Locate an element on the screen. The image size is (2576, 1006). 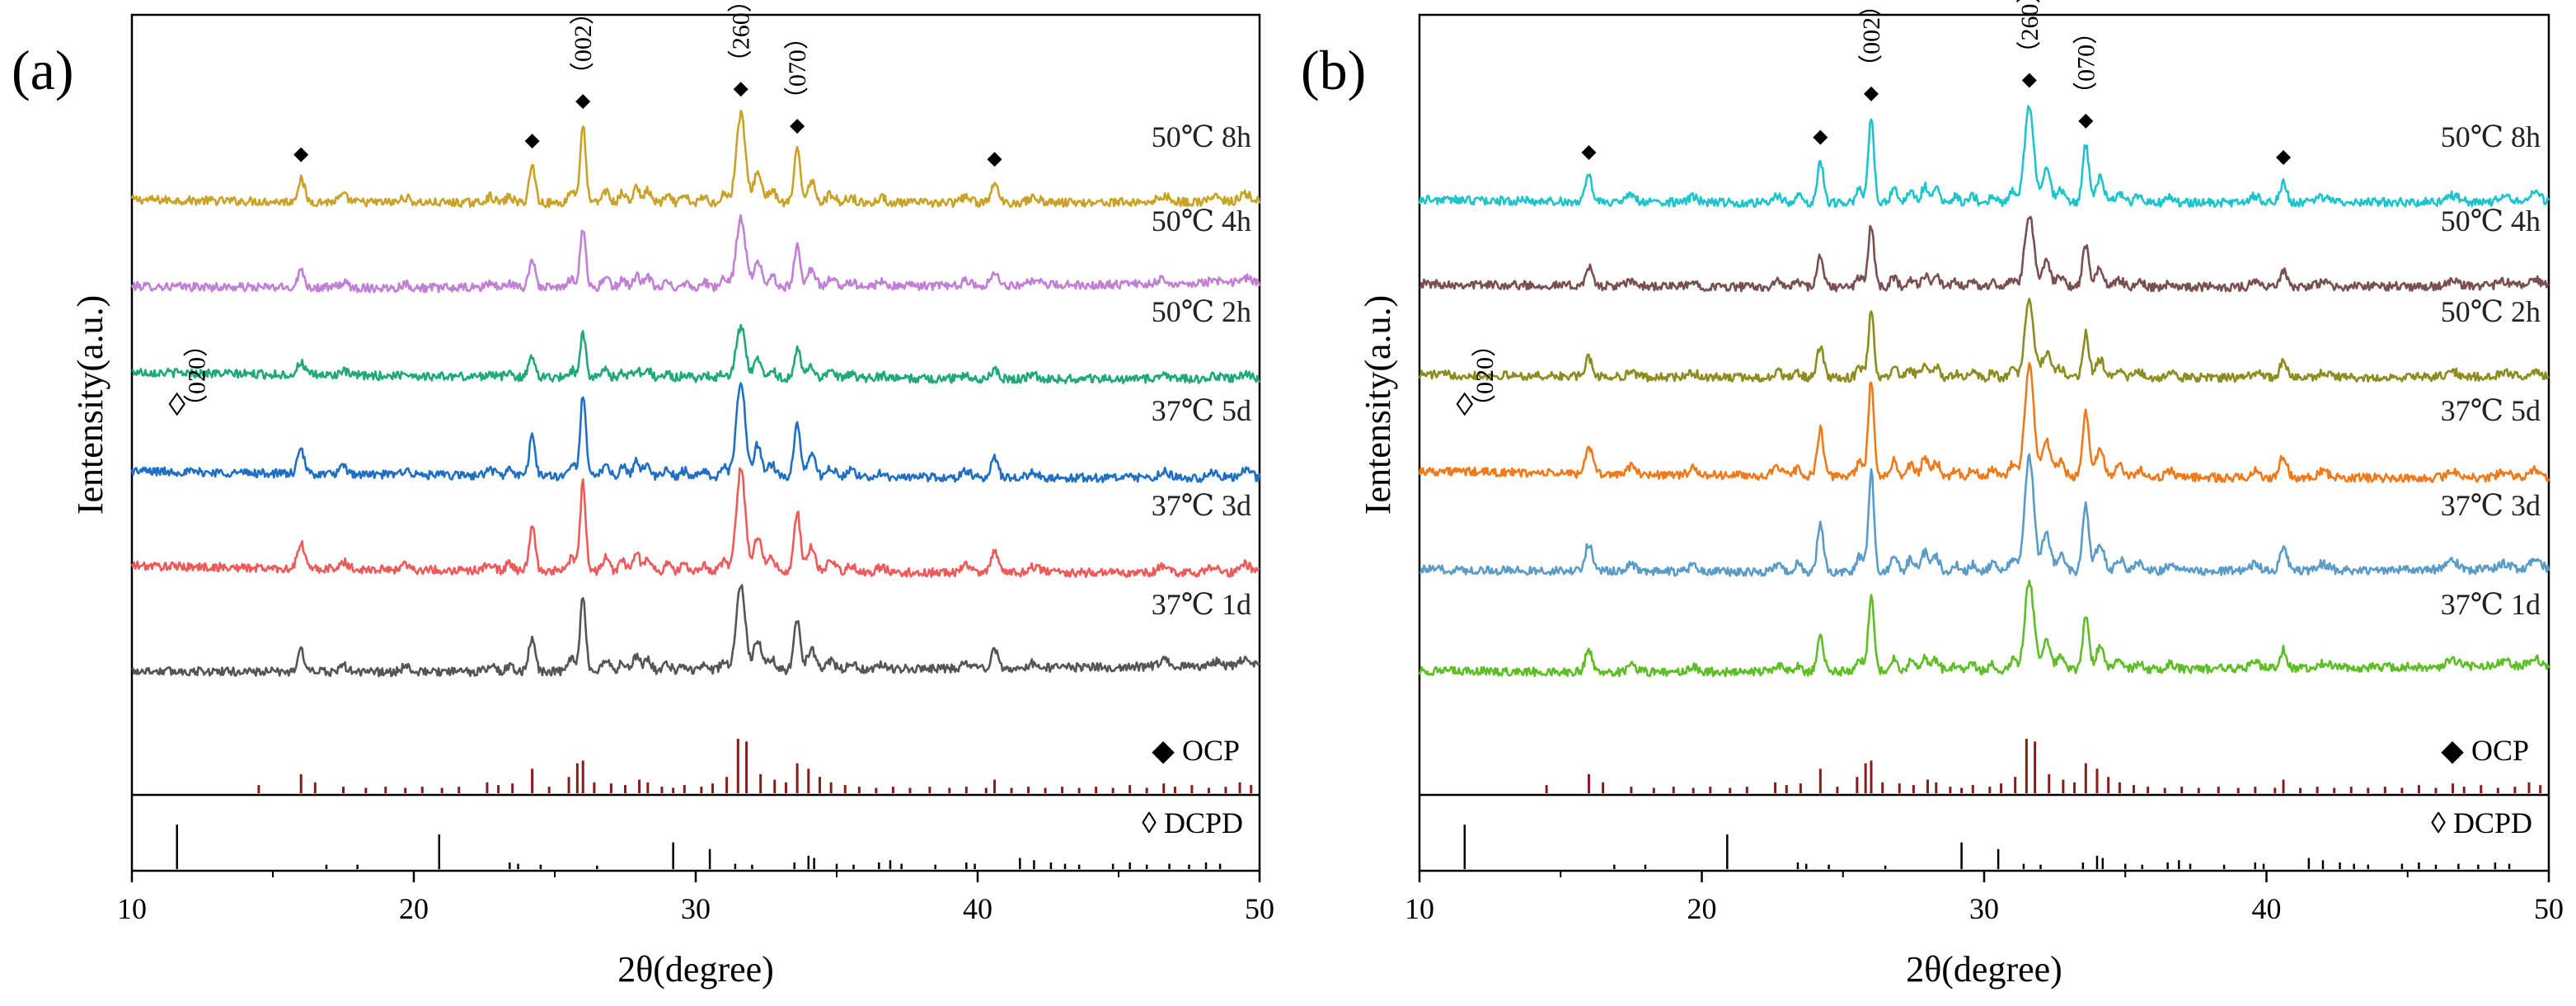
panel-label: (a) is located at coordinates (43, 70).